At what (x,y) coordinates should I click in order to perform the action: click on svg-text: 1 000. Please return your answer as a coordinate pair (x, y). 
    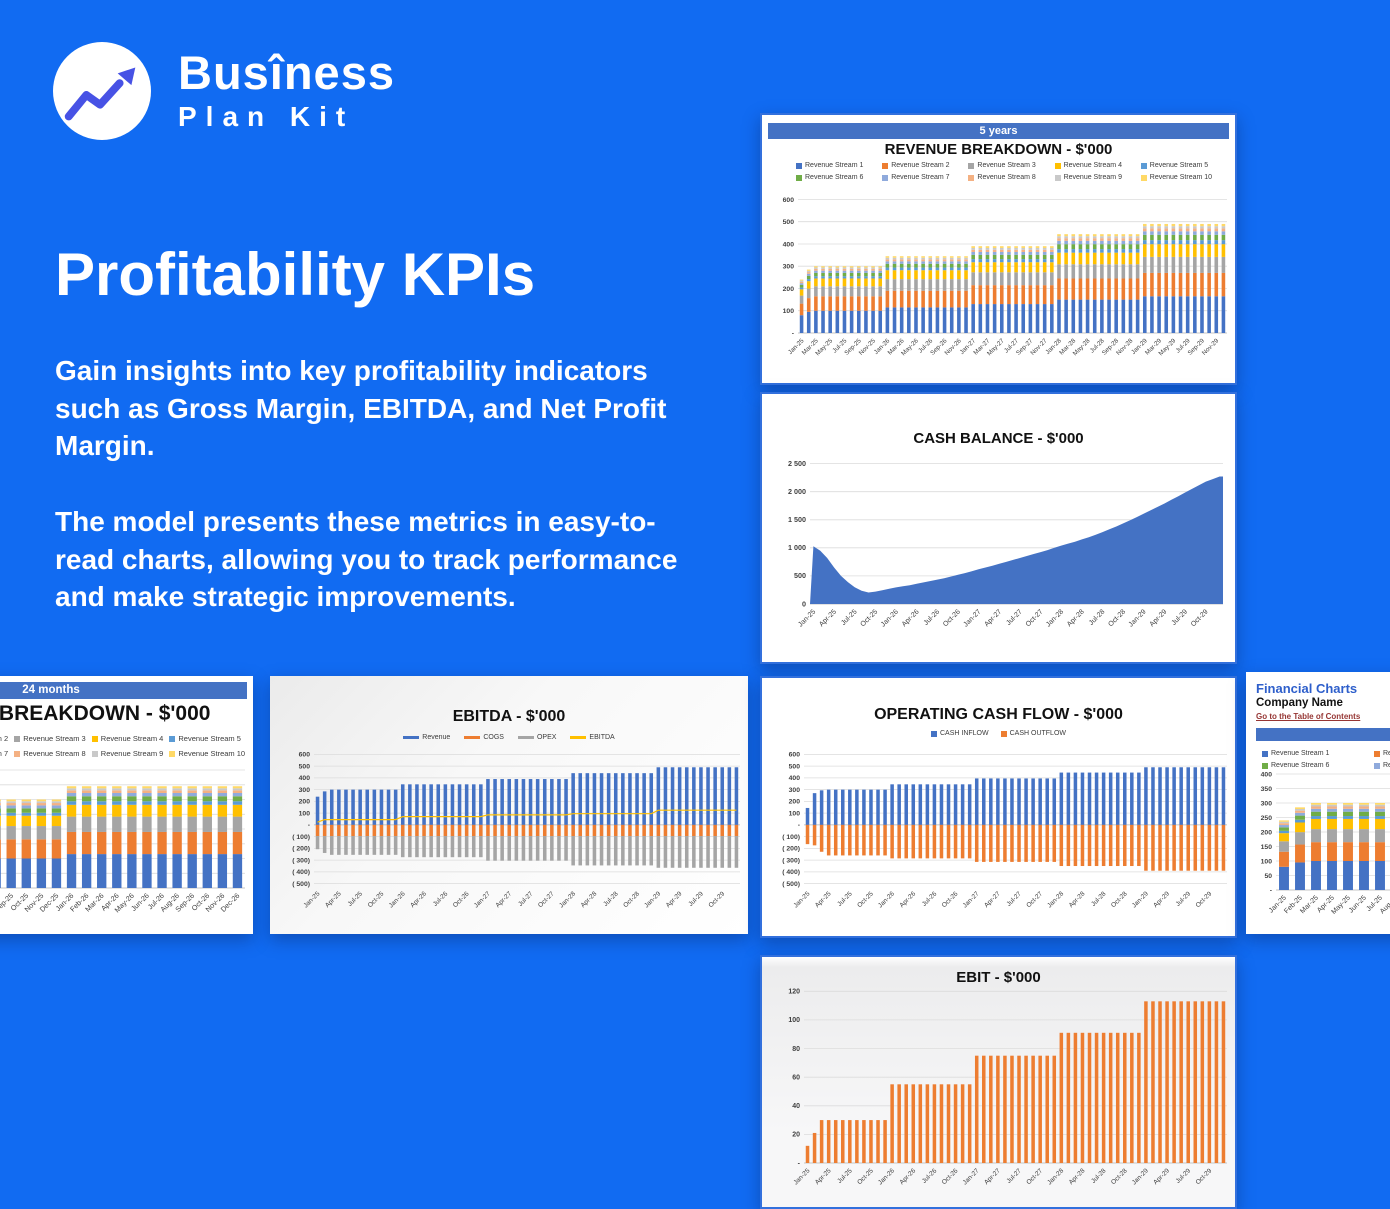
    Looking at the image, I should click on (797, 547).